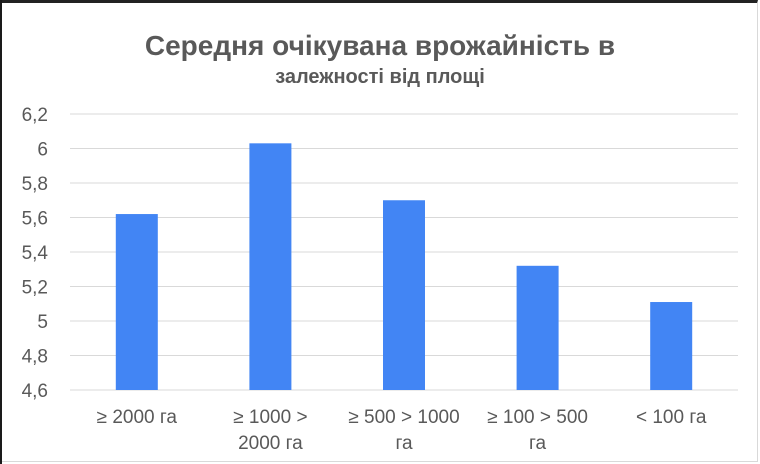 This screenshot has height=464, width=760. Describe the element at coordinates (35, 391) in the screenshot. I see `y-tick-label: 4,6` at that location.